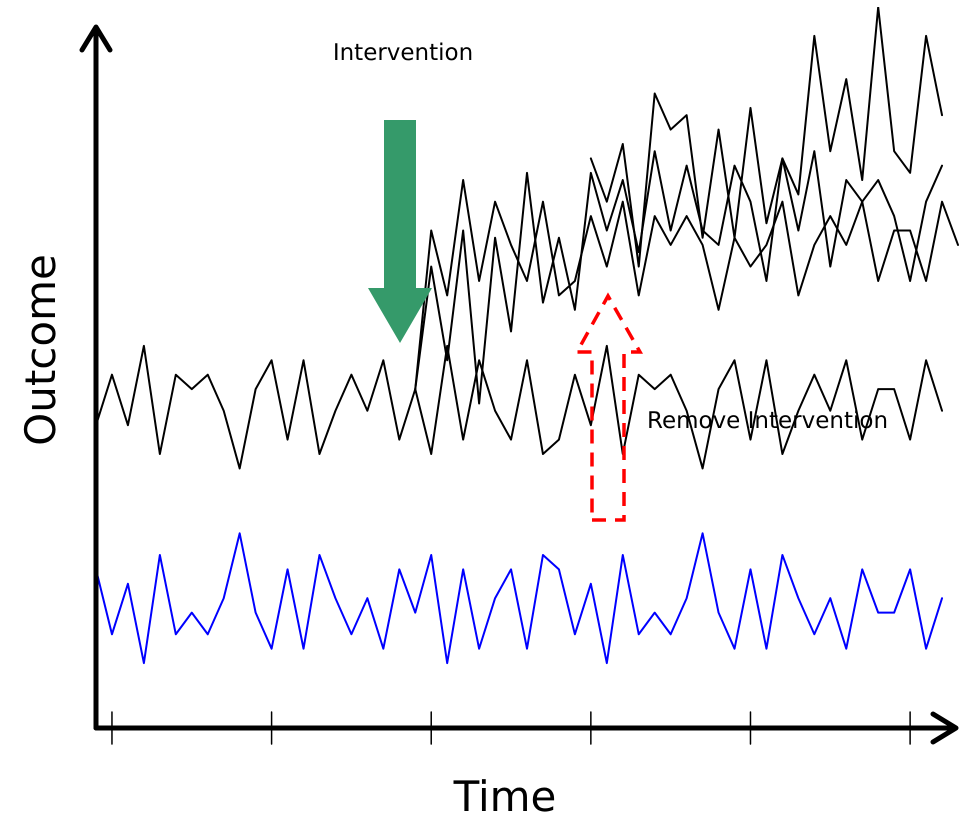 Image resolution: width=960 pixels, height=822 pixels. I want to click on x-axis-title: Time, so click(504, 796).